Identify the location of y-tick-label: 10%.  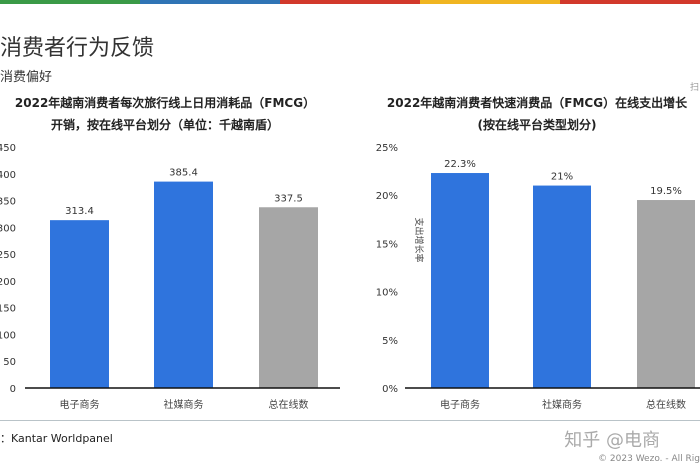
(387, 293).